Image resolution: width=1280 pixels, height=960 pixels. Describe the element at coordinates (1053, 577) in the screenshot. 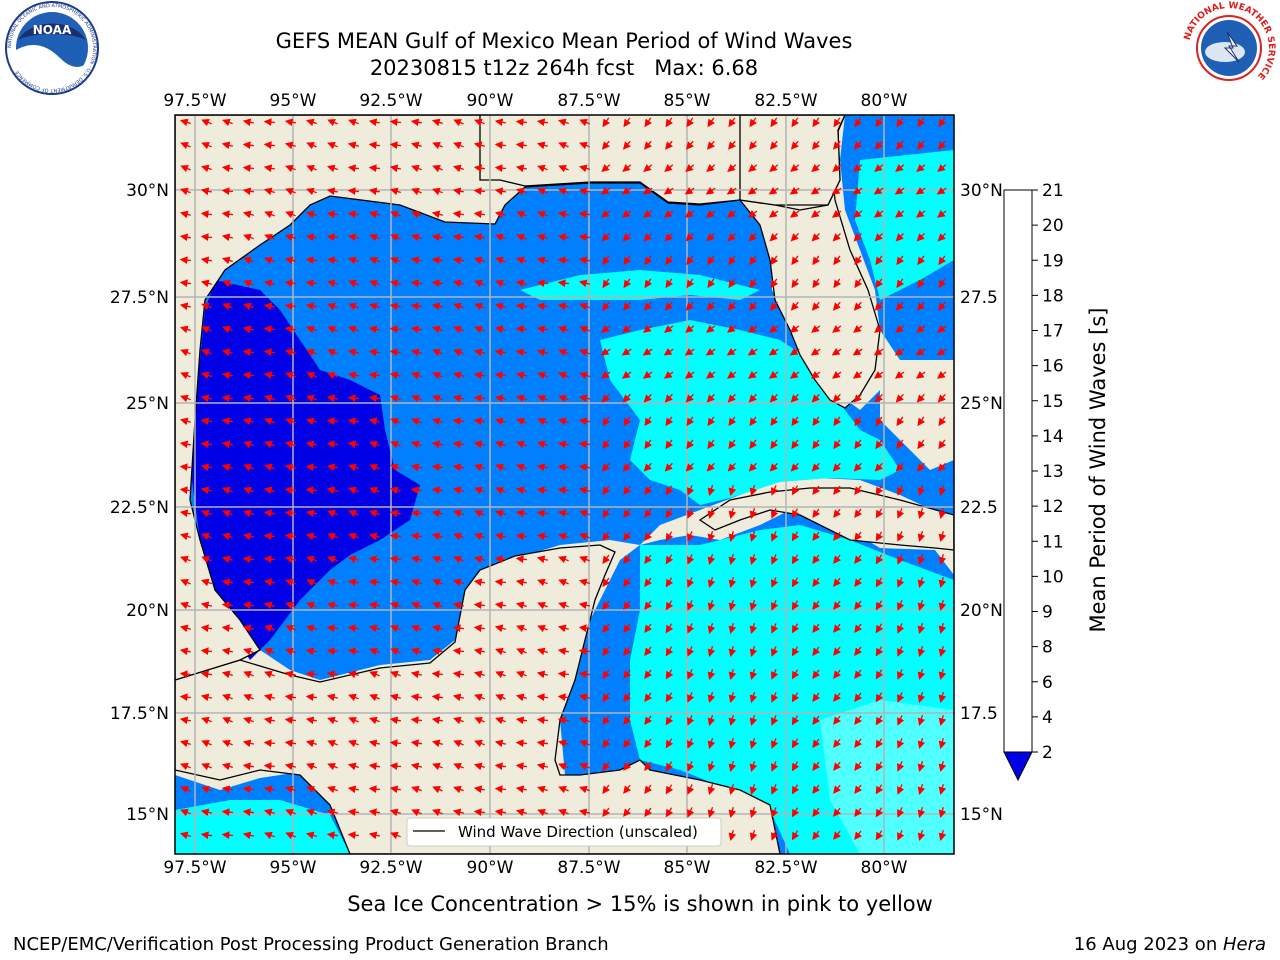

I see `colorbar-tick-label: 10` at that location.